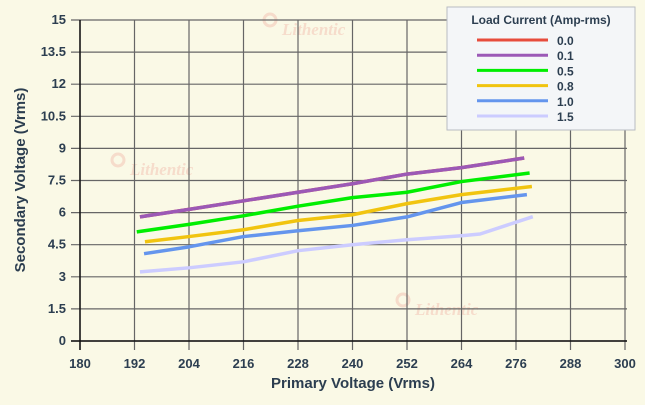  Describe the element at coordinates (59, 19) in the screenshot. I see `y-tick-label: 15` at that location.